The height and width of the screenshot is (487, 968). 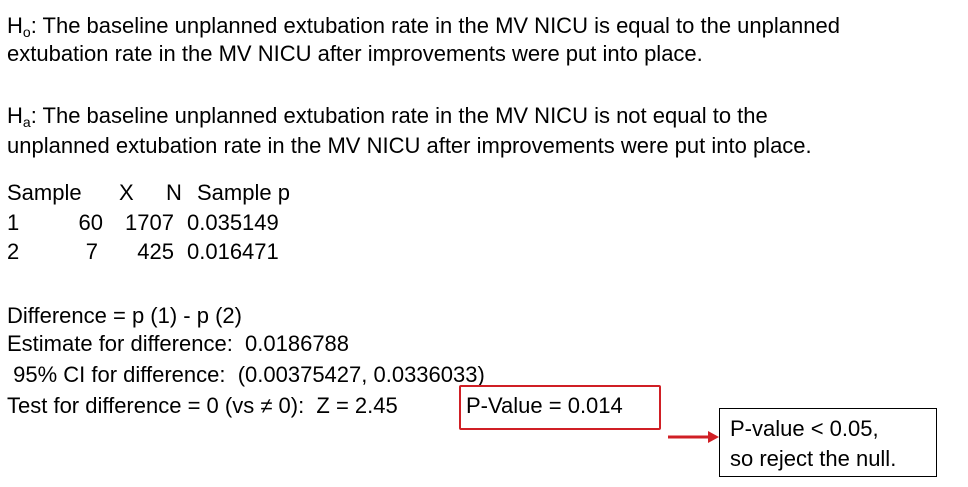 What do you see at coordinates (804, 428) in the screenshot?
I see `callout-line1: P-value < 0.05,` at bounding box center [804, 428].